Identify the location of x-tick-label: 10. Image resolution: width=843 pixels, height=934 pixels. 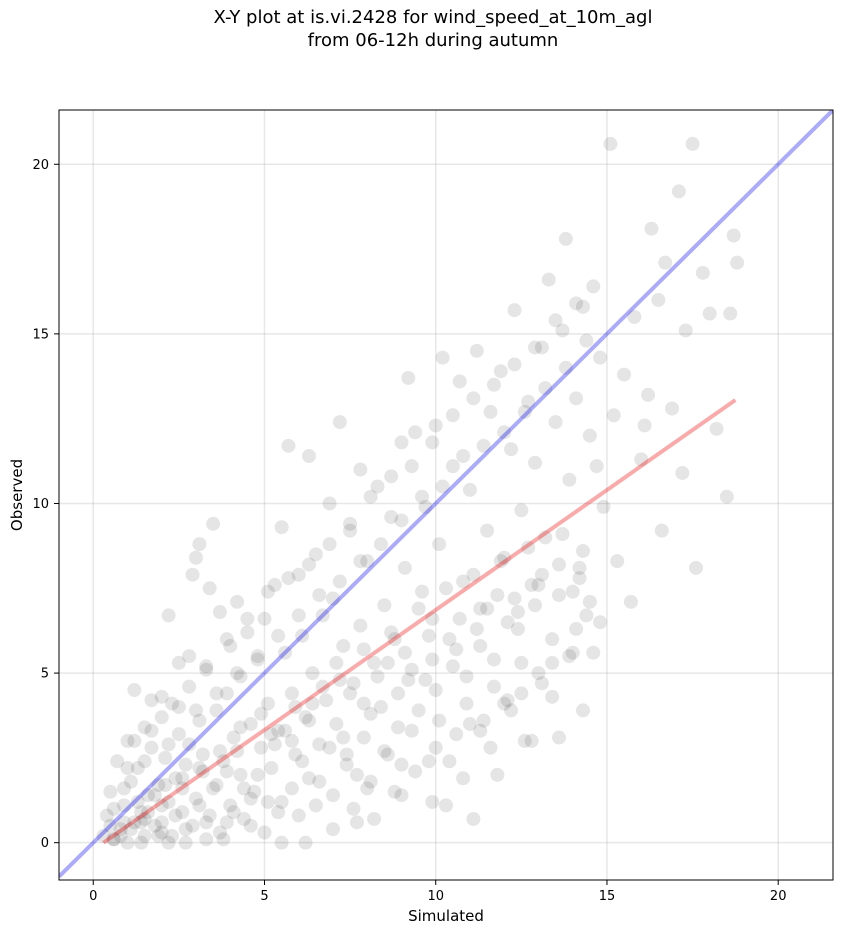
(435, 896).